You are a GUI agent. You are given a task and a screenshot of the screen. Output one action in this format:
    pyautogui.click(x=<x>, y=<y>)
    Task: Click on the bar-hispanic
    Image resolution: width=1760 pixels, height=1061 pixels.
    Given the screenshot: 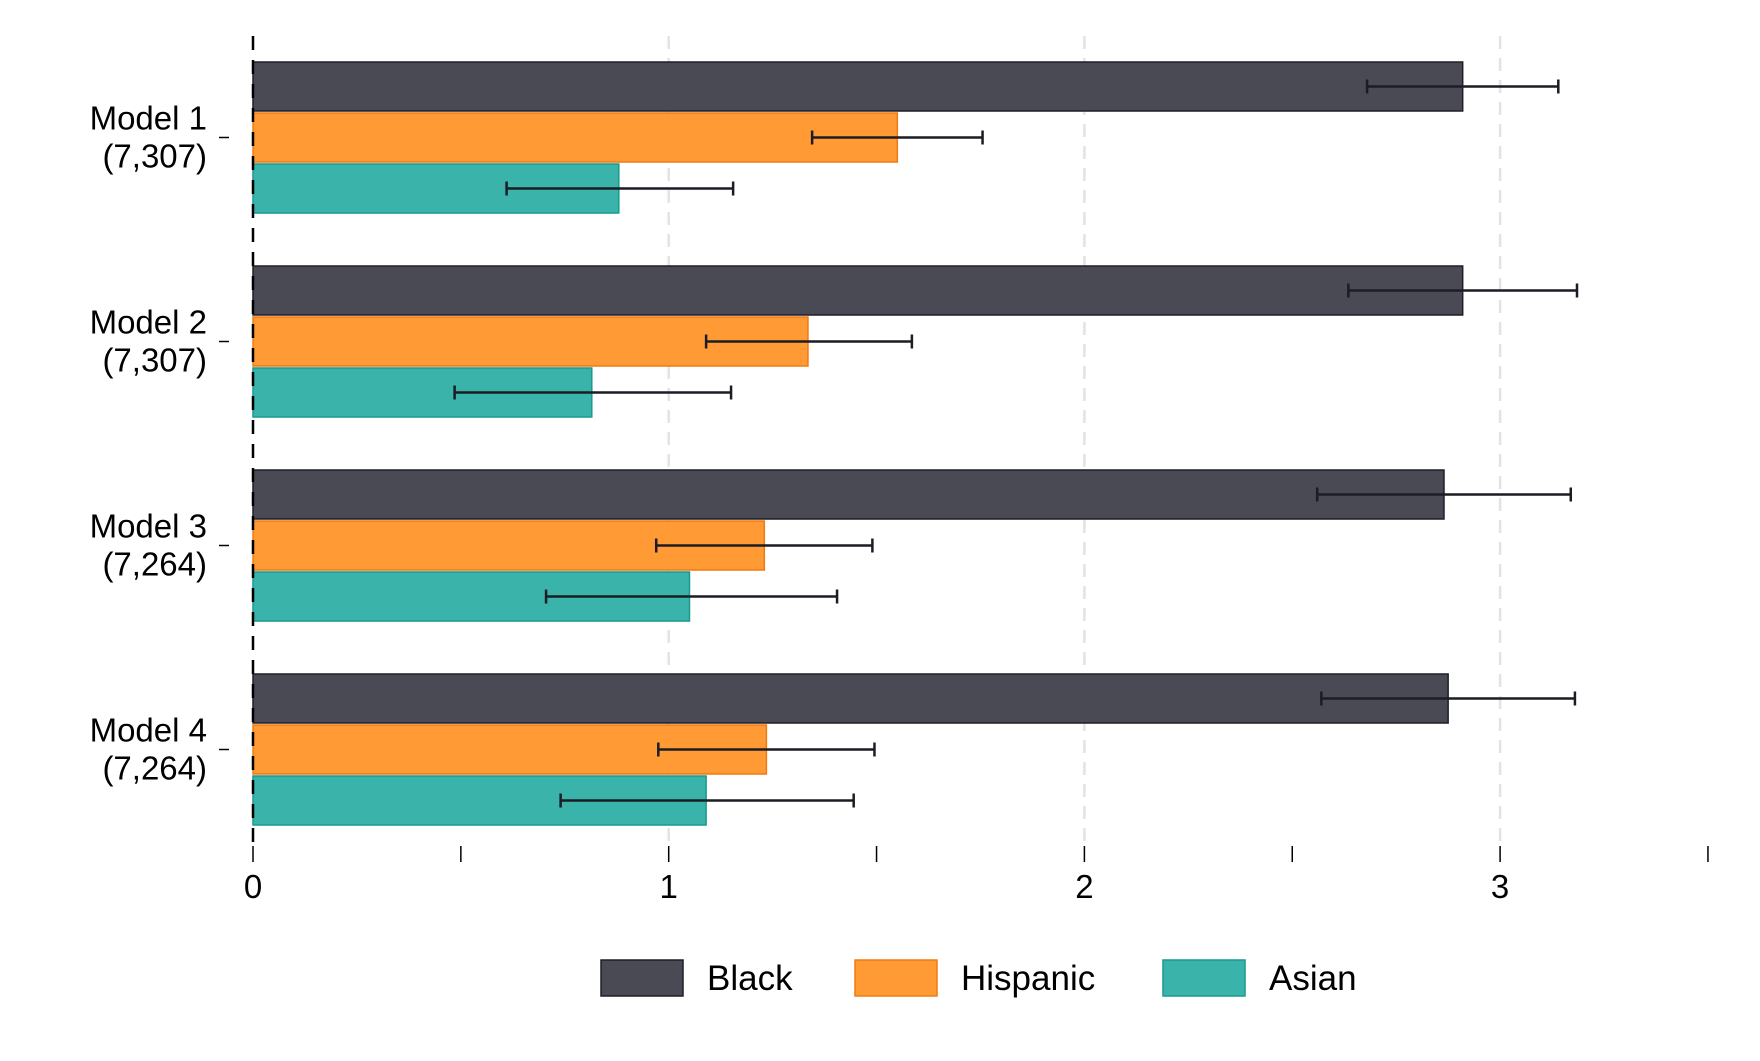 What is the action you would take?
    pyautogui.click(x=575, y=137)
    